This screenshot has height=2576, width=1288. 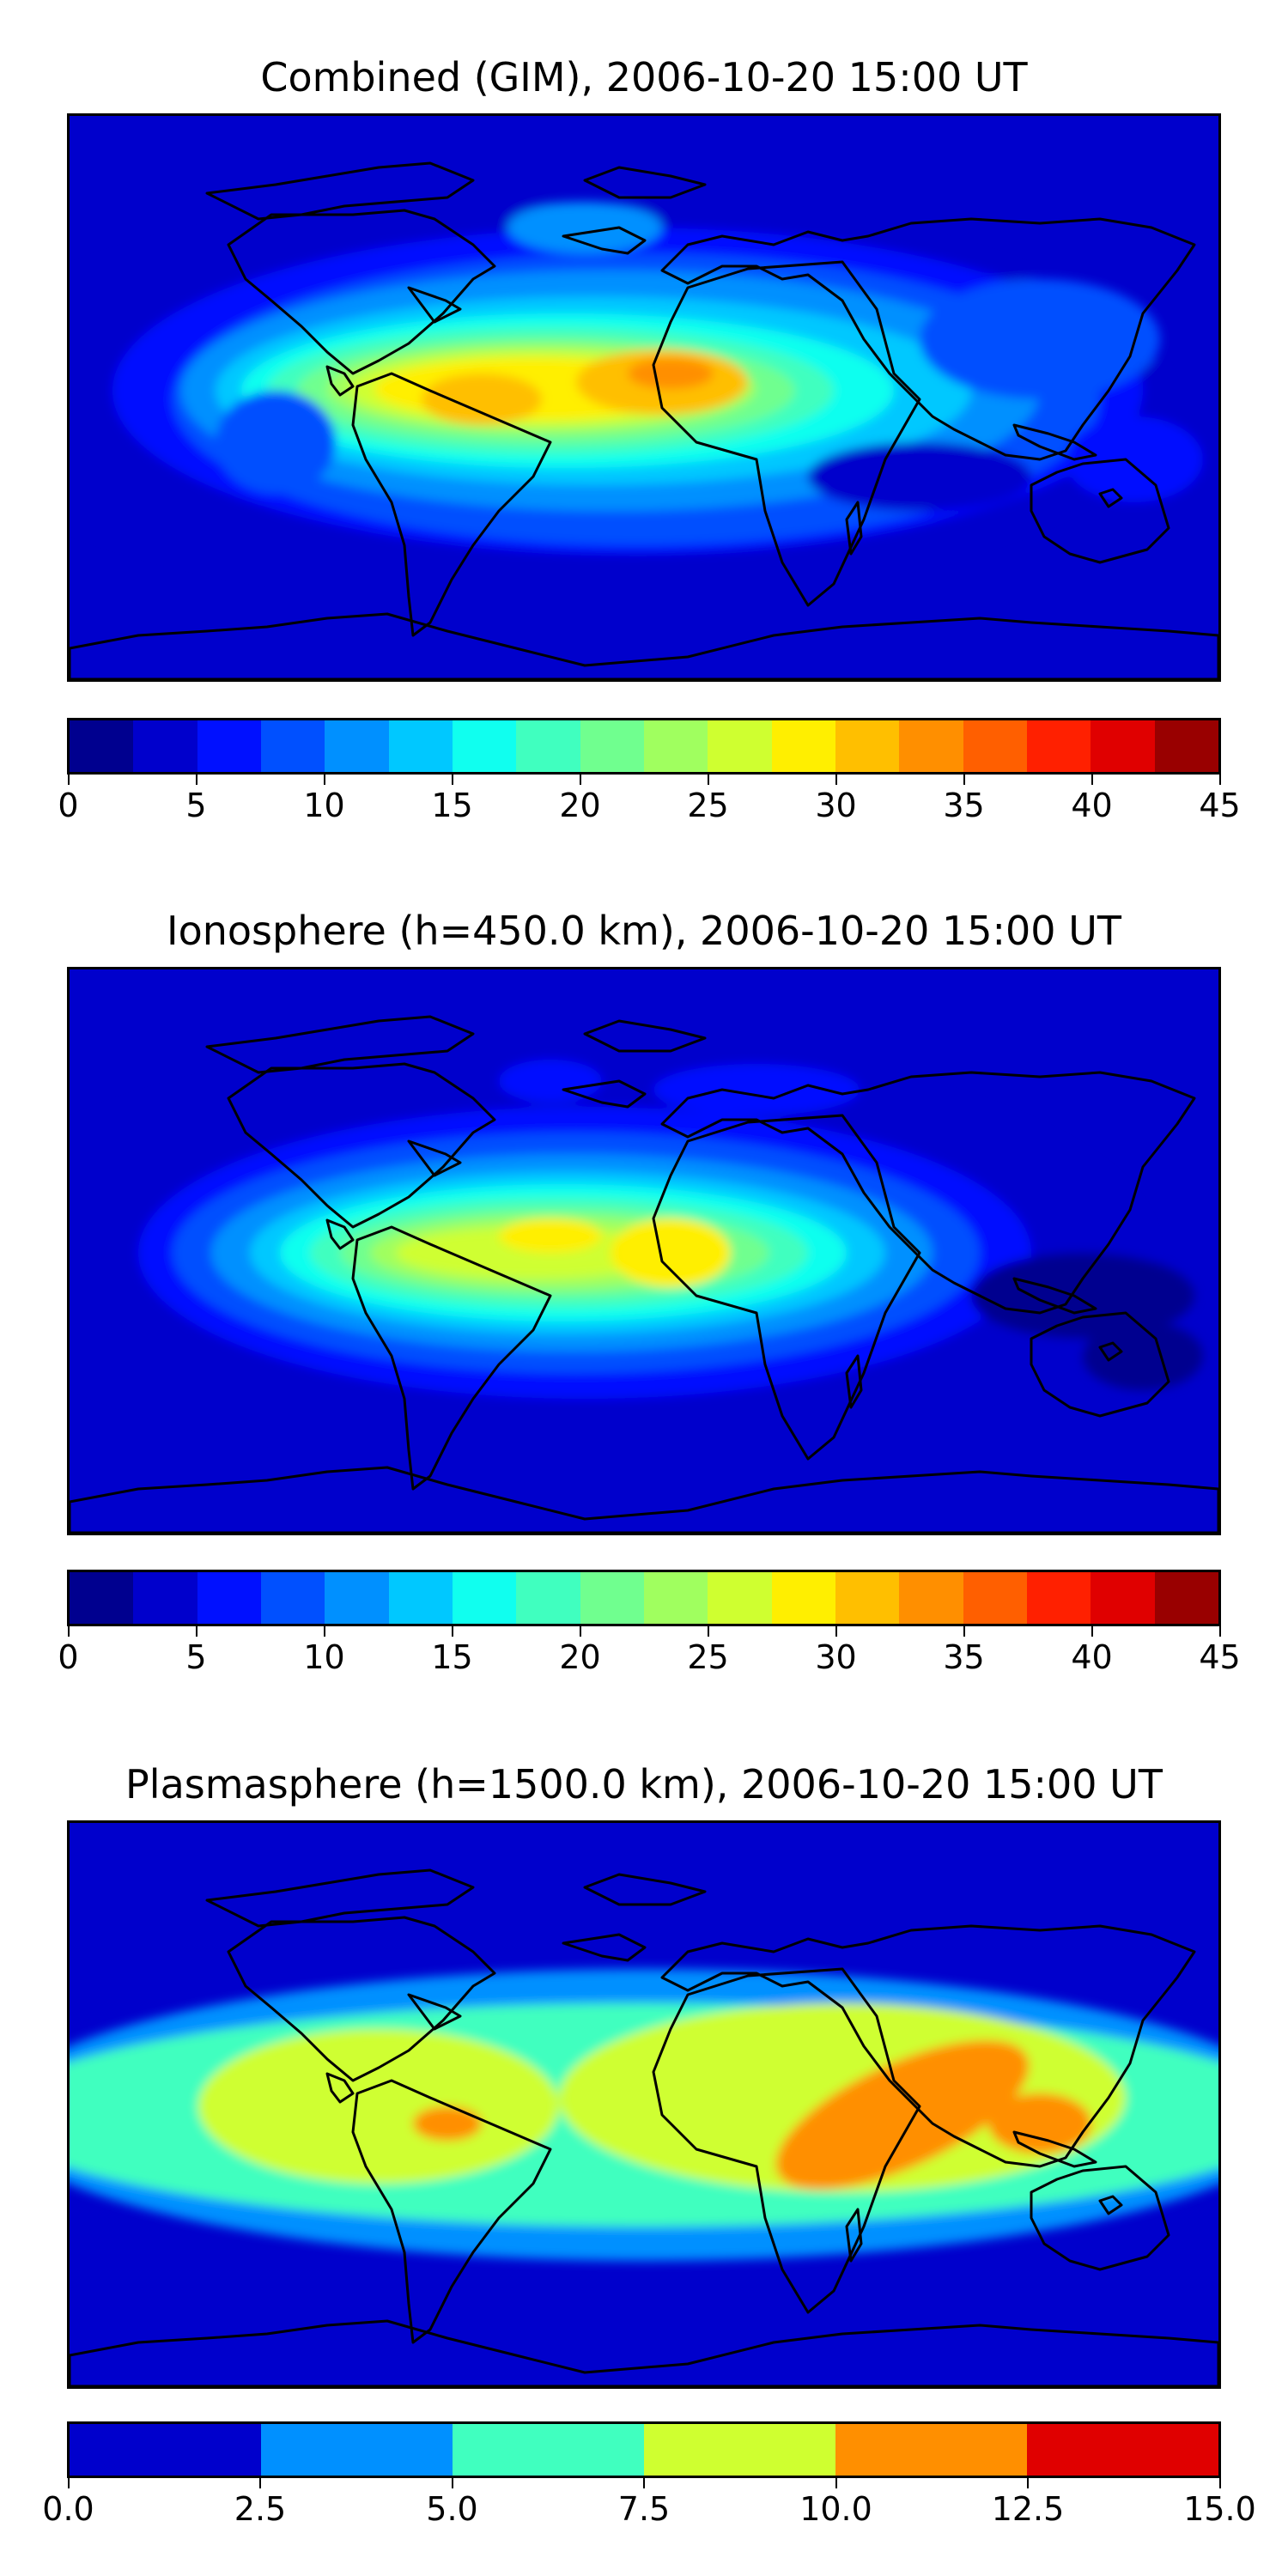 What do you see at coordinates (708, 806) in the screenshot?
I see `colorbar-tick-label: 25` at bounding box center [708, 806].